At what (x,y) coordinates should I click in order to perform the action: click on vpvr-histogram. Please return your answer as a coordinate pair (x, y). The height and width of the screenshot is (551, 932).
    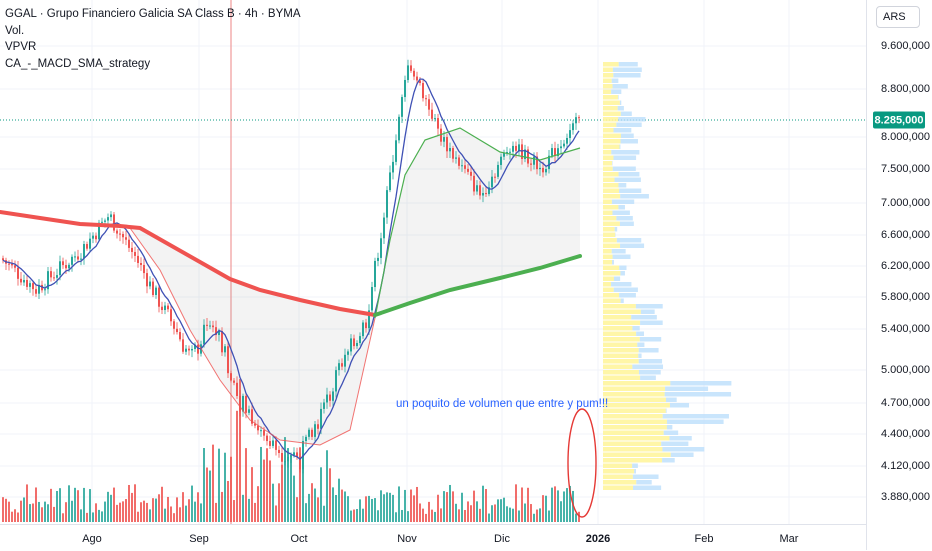
    Looking at the image, I should click on (667, 276).